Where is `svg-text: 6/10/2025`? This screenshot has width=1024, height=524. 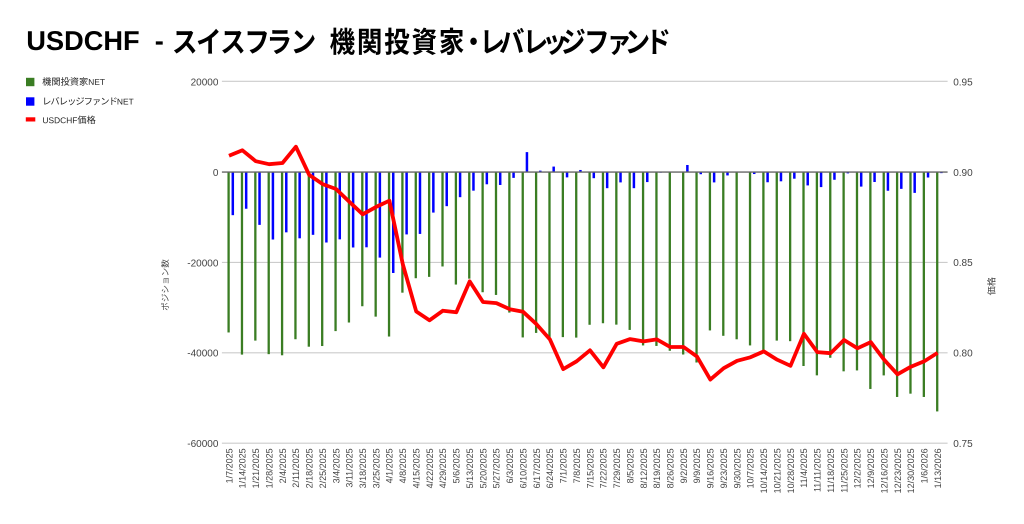 svg-text: 6/10/2025 is located at coordinates (523, 468).